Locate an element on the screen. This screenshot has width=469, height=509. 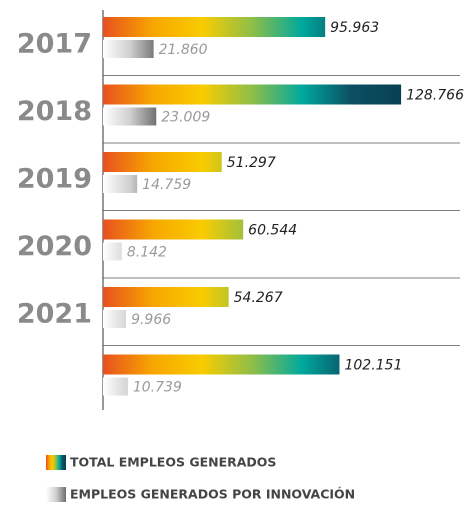
category-label: 2018 is located at coordinates (54, 111).